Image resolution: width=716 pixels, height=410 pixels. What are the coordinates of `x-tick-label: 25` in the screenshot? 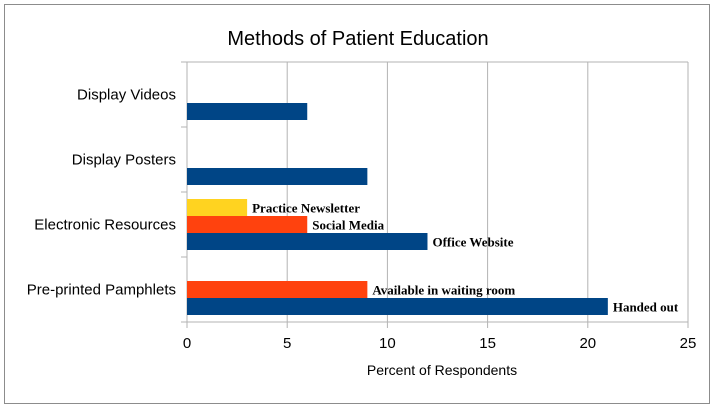 It's located at (688, 343).